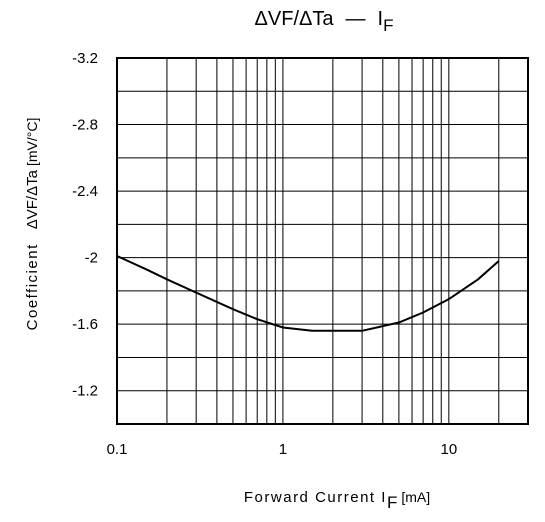 The image size is (545, 522). Describe the element at coordinates (32, 286) in the screenshot. I see `y-axis-label-prefix: Coefficient` at that location.